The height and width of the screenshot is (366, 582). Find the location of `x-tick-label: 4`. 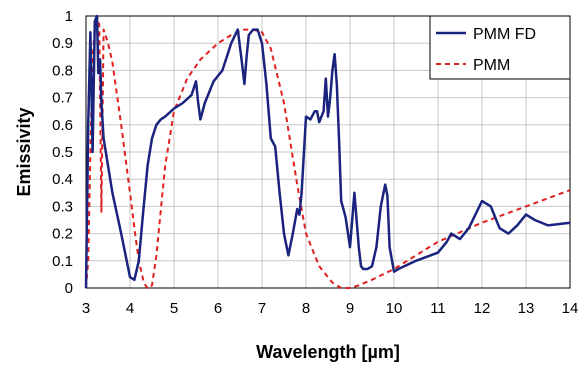

x-tick-label: 4 is located at coordinates (130, 308).